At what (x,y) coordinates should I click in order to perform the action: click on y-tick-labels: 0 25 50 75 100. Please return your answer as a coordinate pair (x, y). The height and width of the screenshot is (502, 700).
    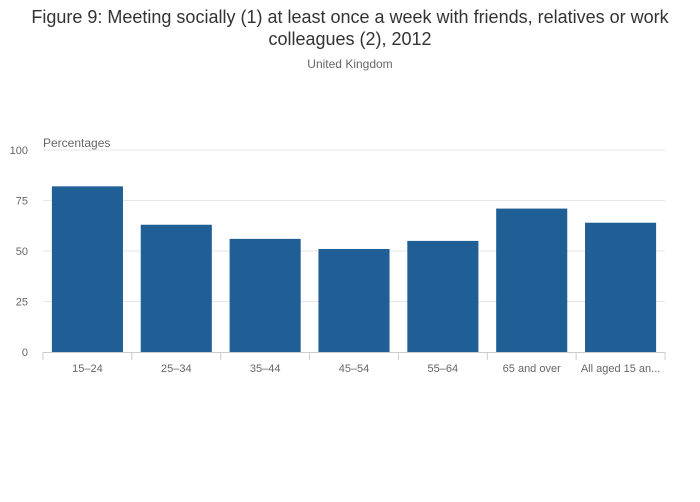
    Looking at the image, I should click on (19, 252).